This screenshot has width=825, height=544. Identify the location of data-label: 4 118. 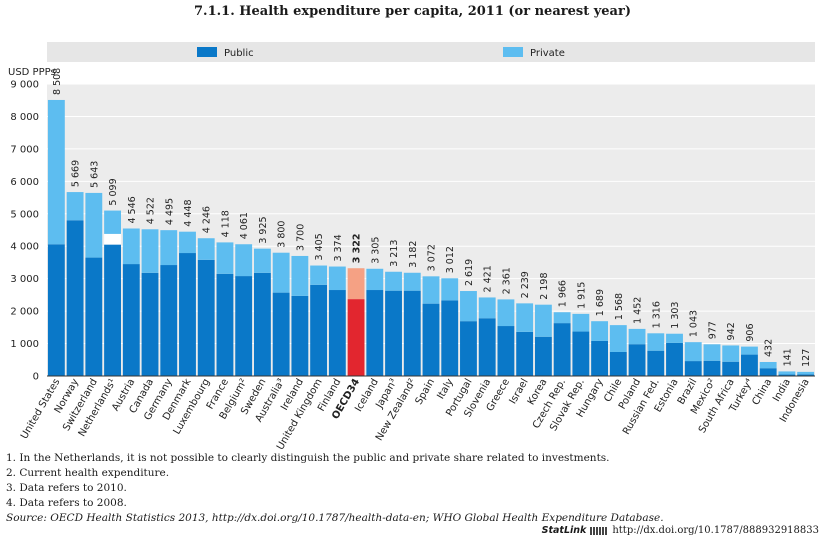
(225, 223).